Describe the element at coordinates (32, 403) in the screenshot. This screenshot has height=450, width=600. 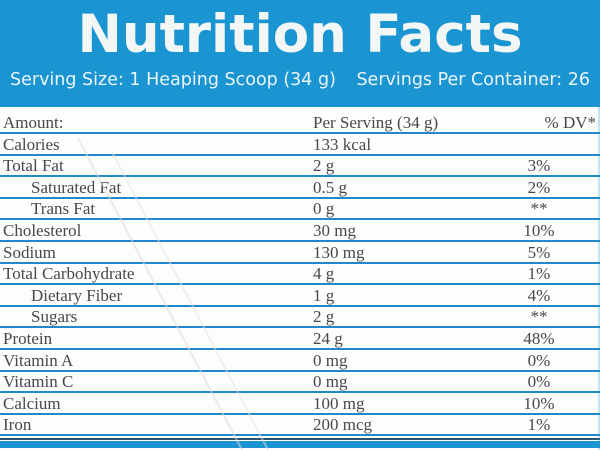
I see `nutrient-label: Calcium` at that location.